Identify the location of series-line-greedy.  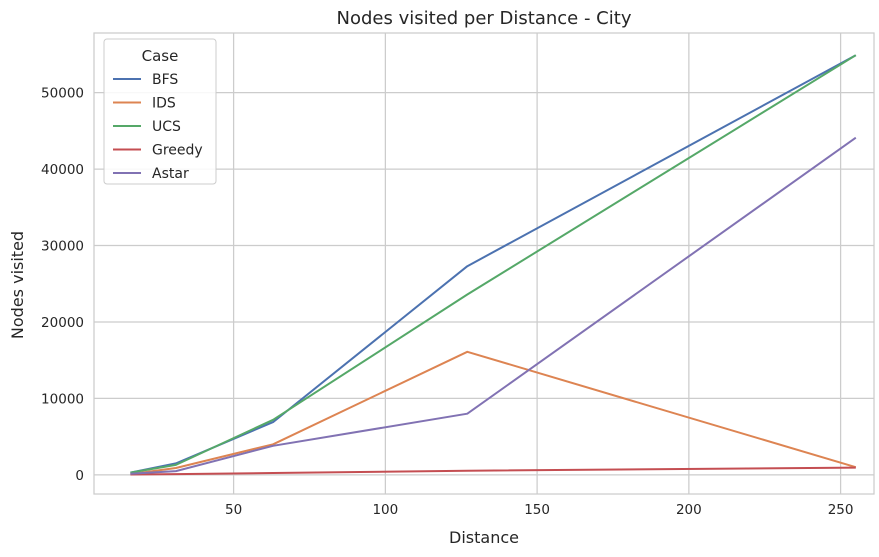
(493, 471).